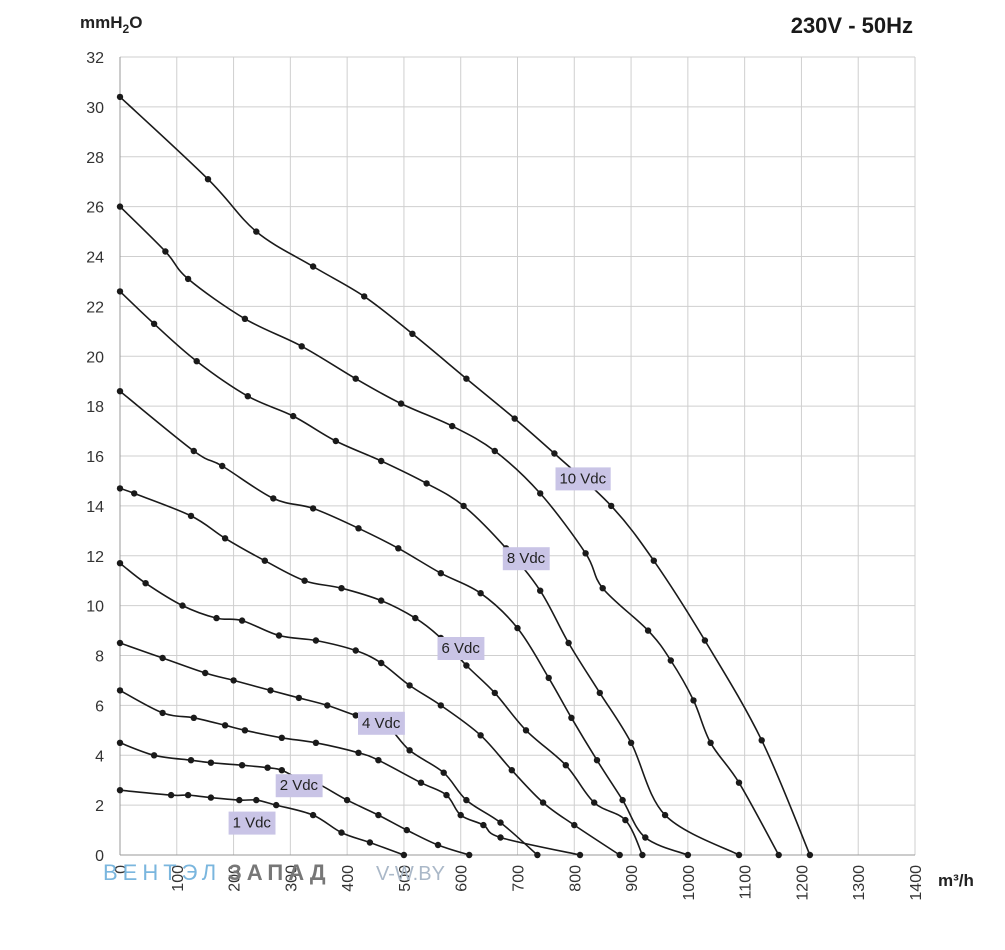  Describe the element at coordinates (95, 607) in the screenshot. I see `y-tick-label: 10` at that location.